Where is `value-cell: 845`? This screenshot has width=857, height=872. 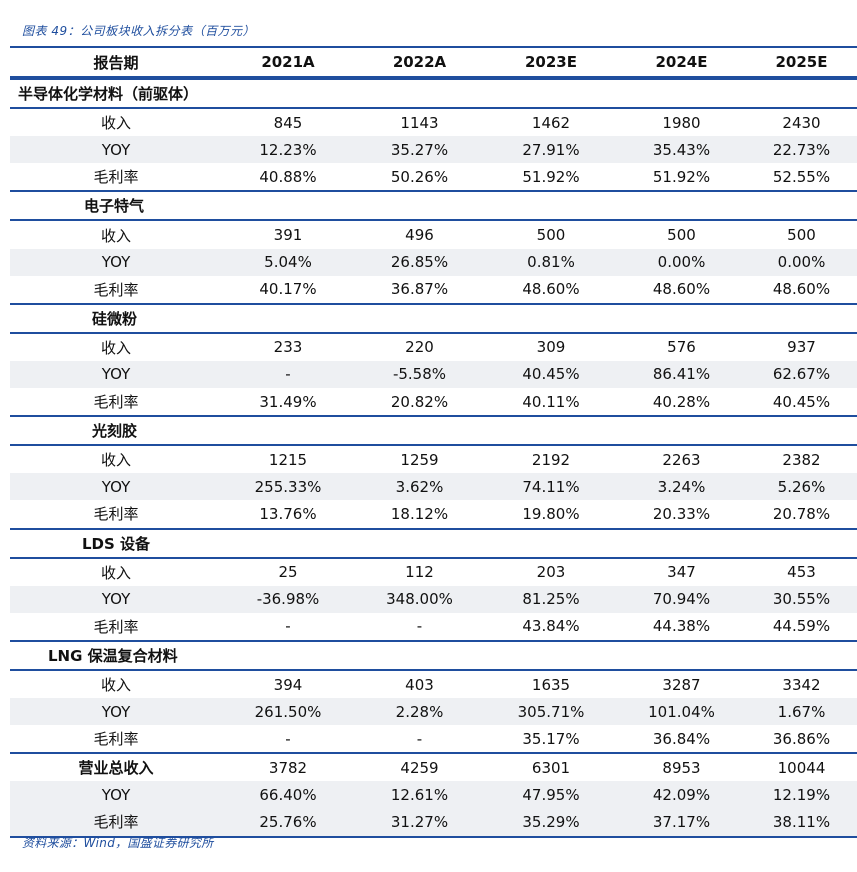
value-cell: 845 is located at coordinates (288, 122).